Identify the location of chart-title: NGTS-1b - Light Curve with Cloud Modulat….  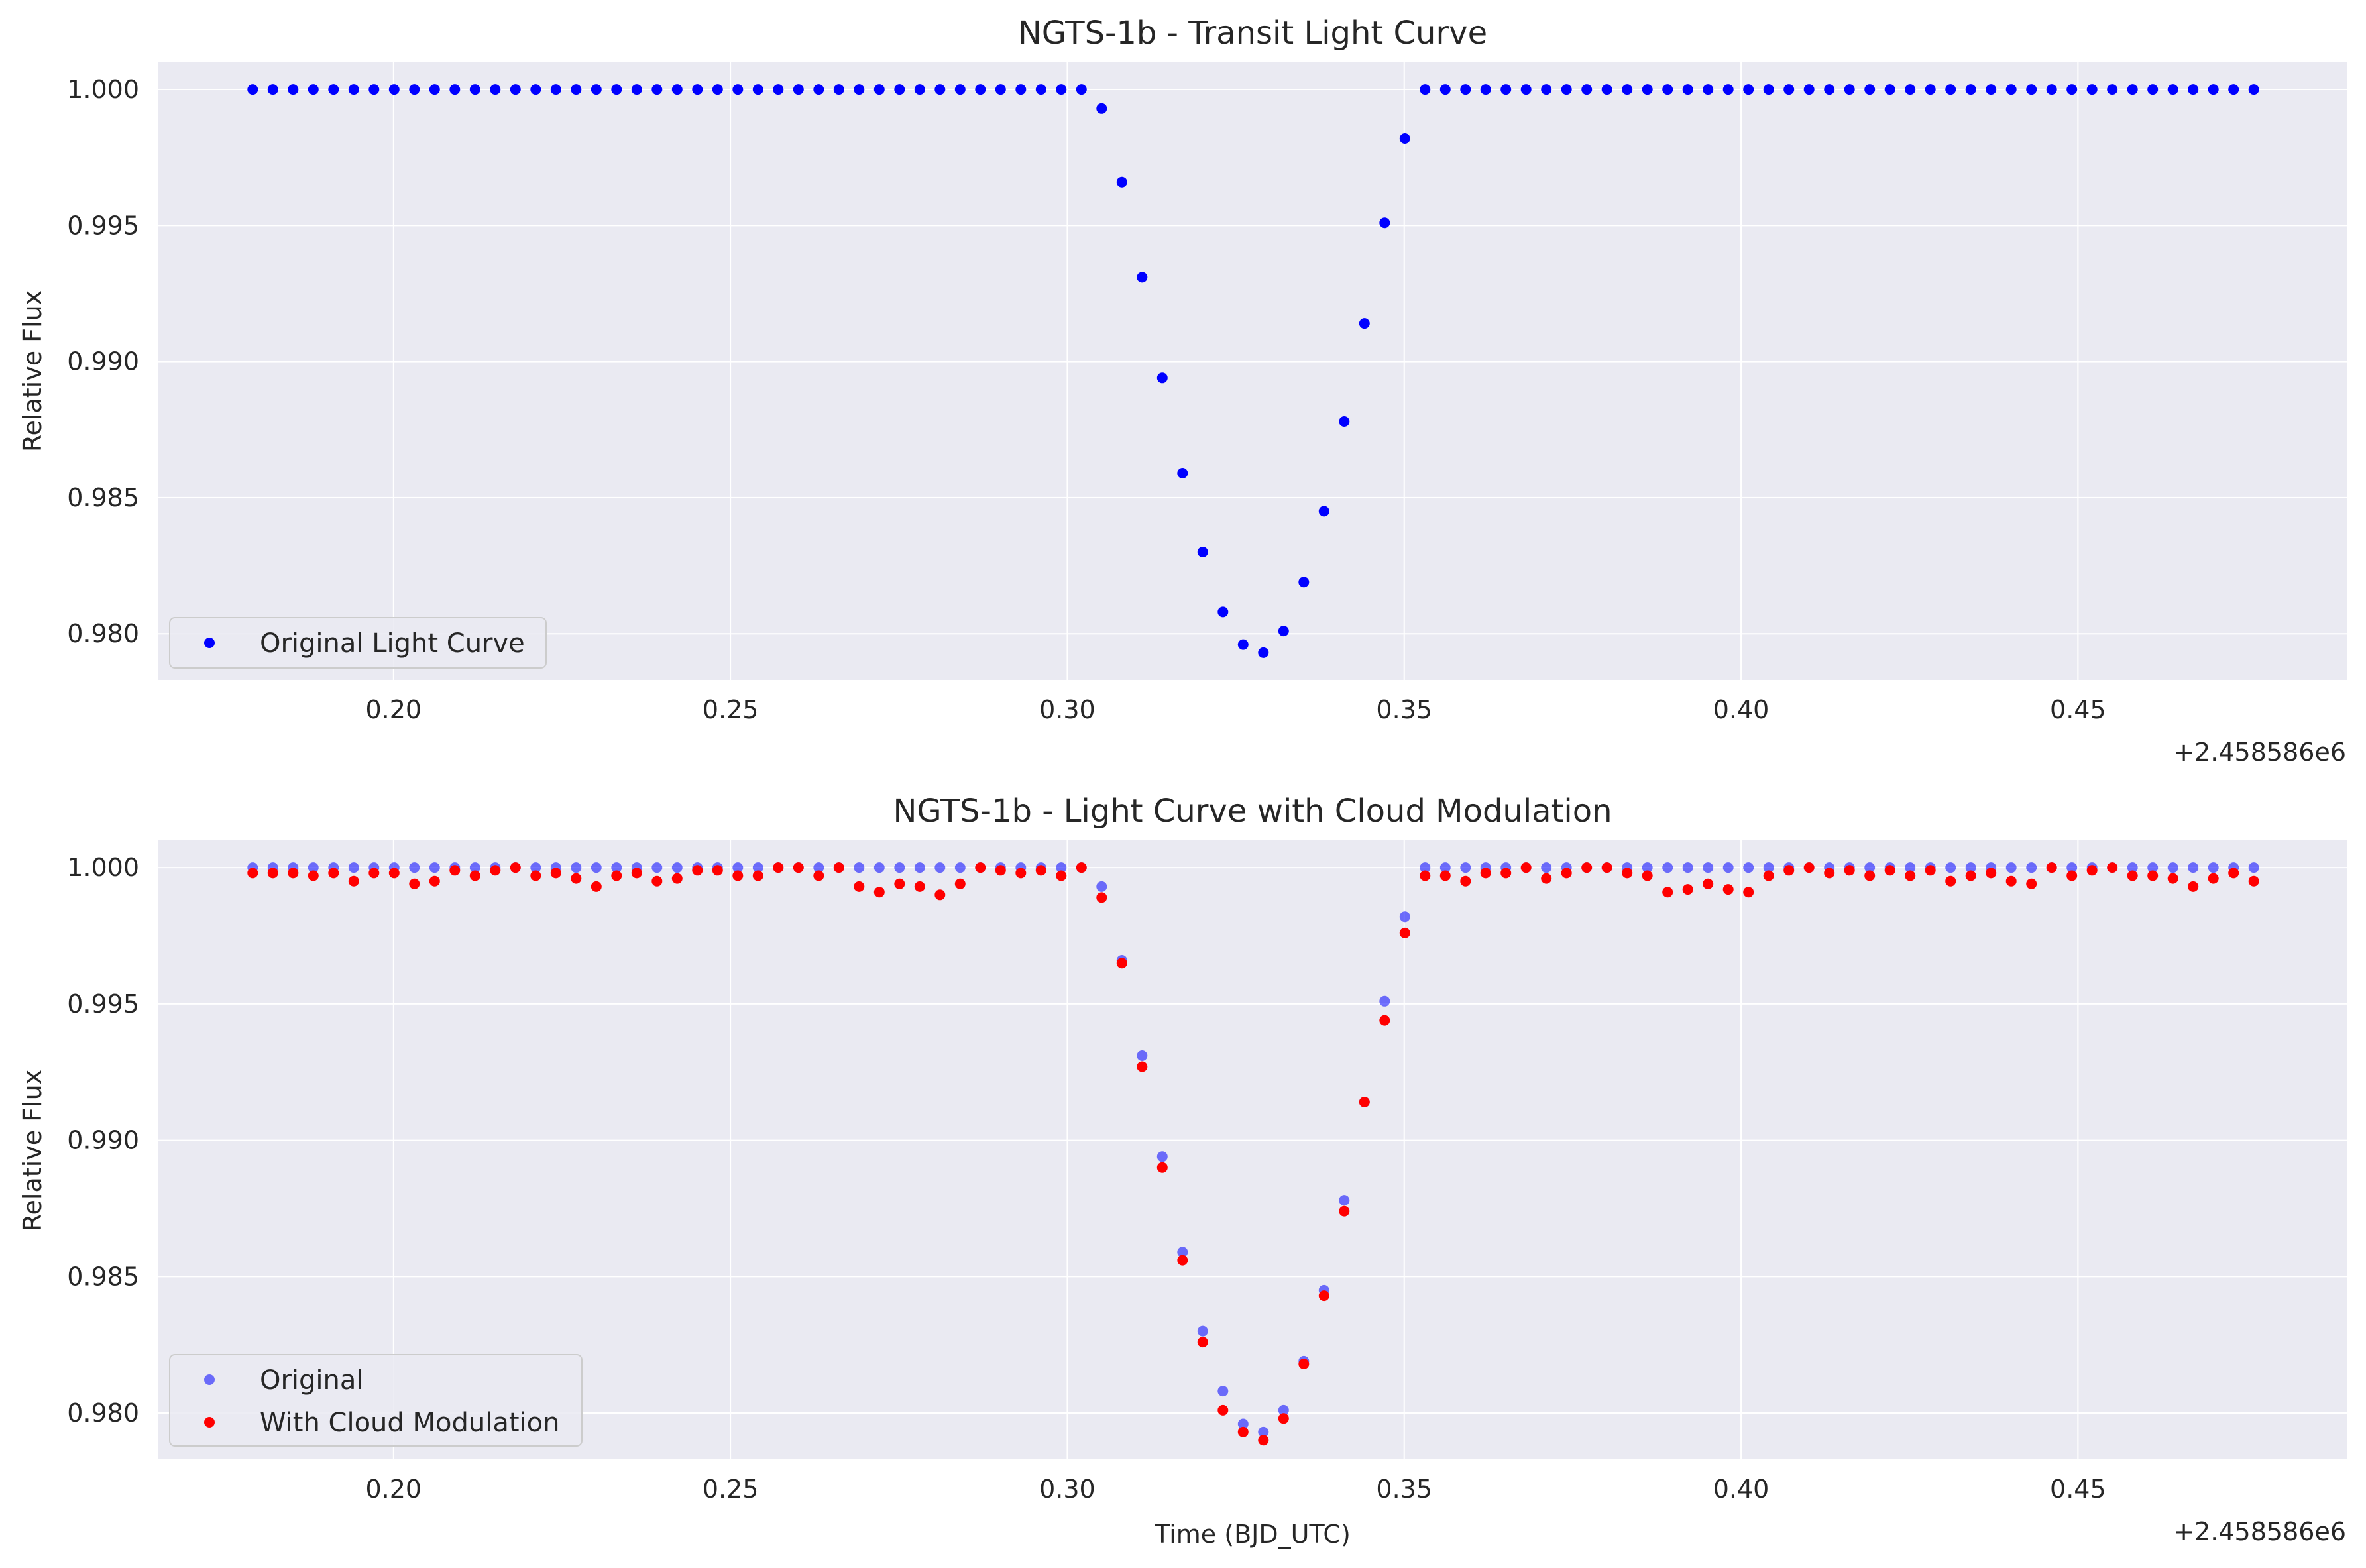
(1252, 812).